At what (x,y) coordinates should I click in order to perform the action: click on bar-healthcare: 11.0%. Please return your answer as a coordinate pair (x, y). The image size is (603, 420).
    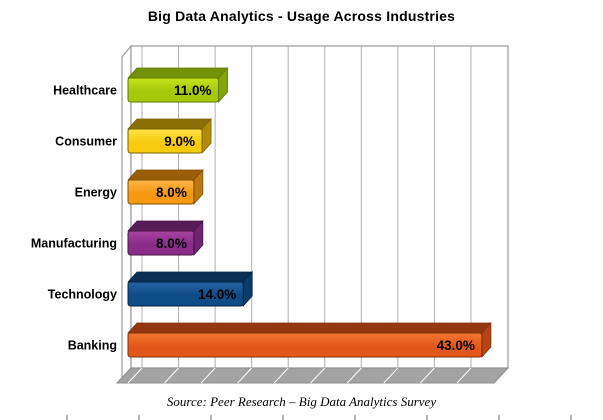
    Looking at the image, I should click on (178, 85).